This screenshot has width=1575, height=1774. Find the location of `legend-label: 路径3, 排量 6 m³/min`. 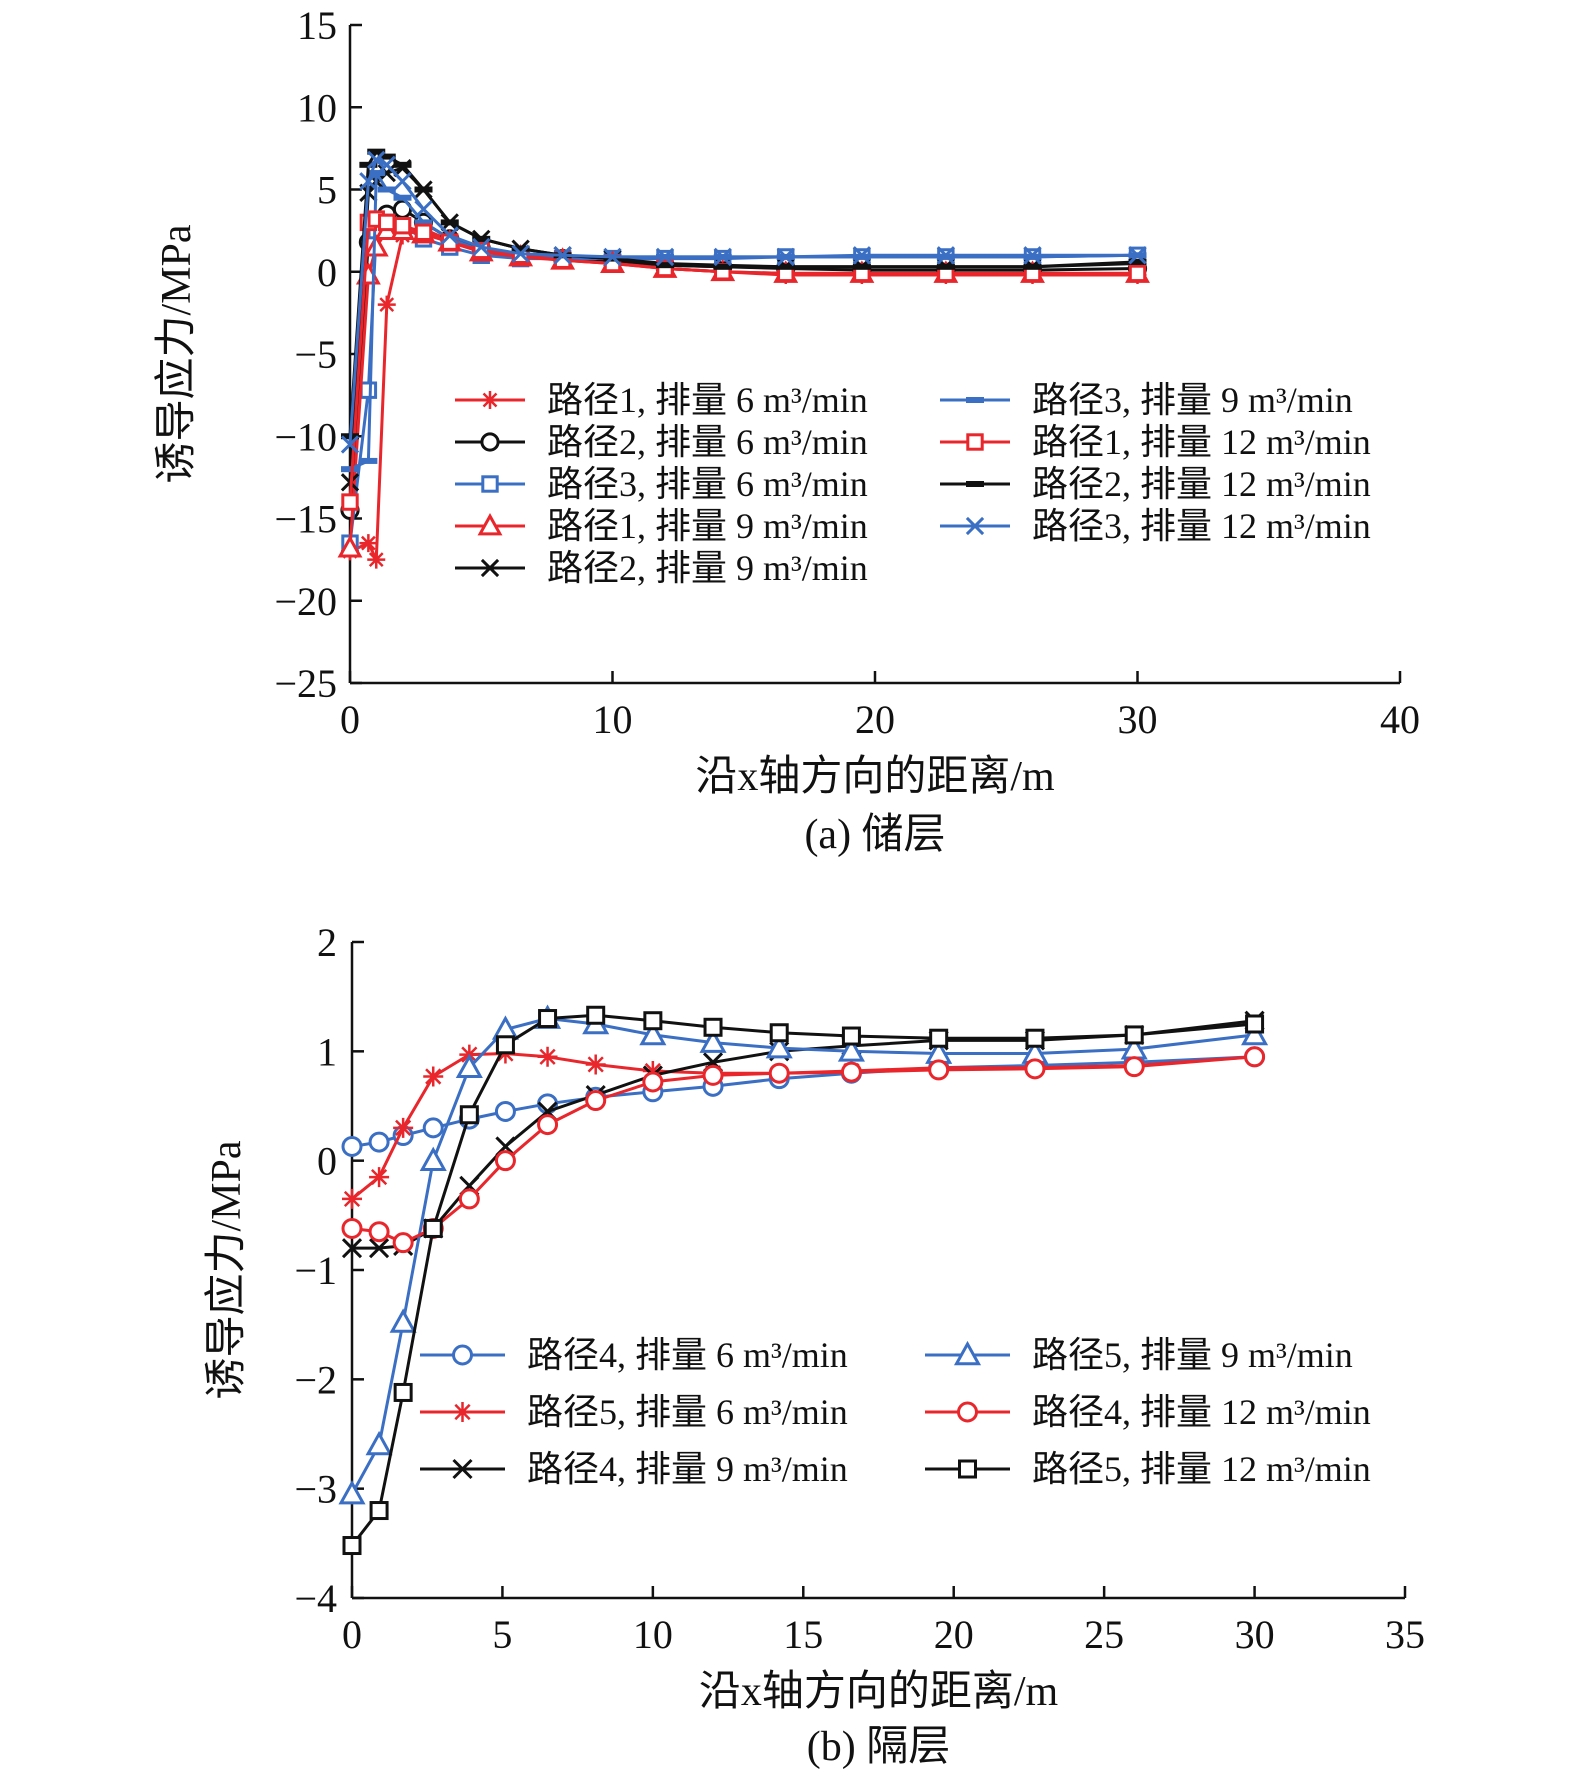

legend-label: 路径3, 排量 6 m³/min is located at coordinates (707, 484).